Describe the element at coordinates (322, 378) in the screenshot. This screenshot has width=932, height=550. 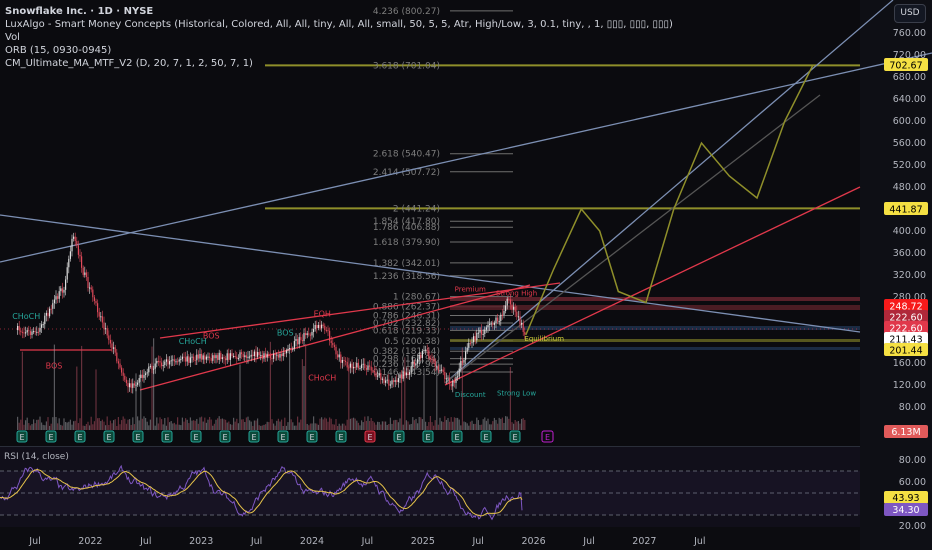
I see `smc-label: CHoCH` at that location.